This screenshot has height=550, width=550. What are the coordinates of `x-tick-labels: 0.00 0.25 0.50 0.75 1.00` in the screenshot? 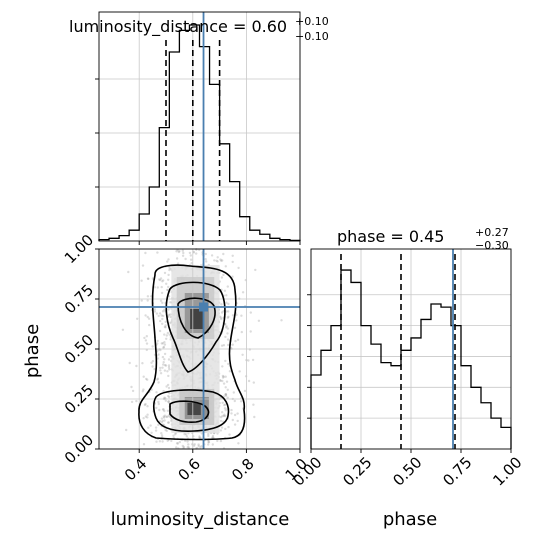 It's located at (407, 471).